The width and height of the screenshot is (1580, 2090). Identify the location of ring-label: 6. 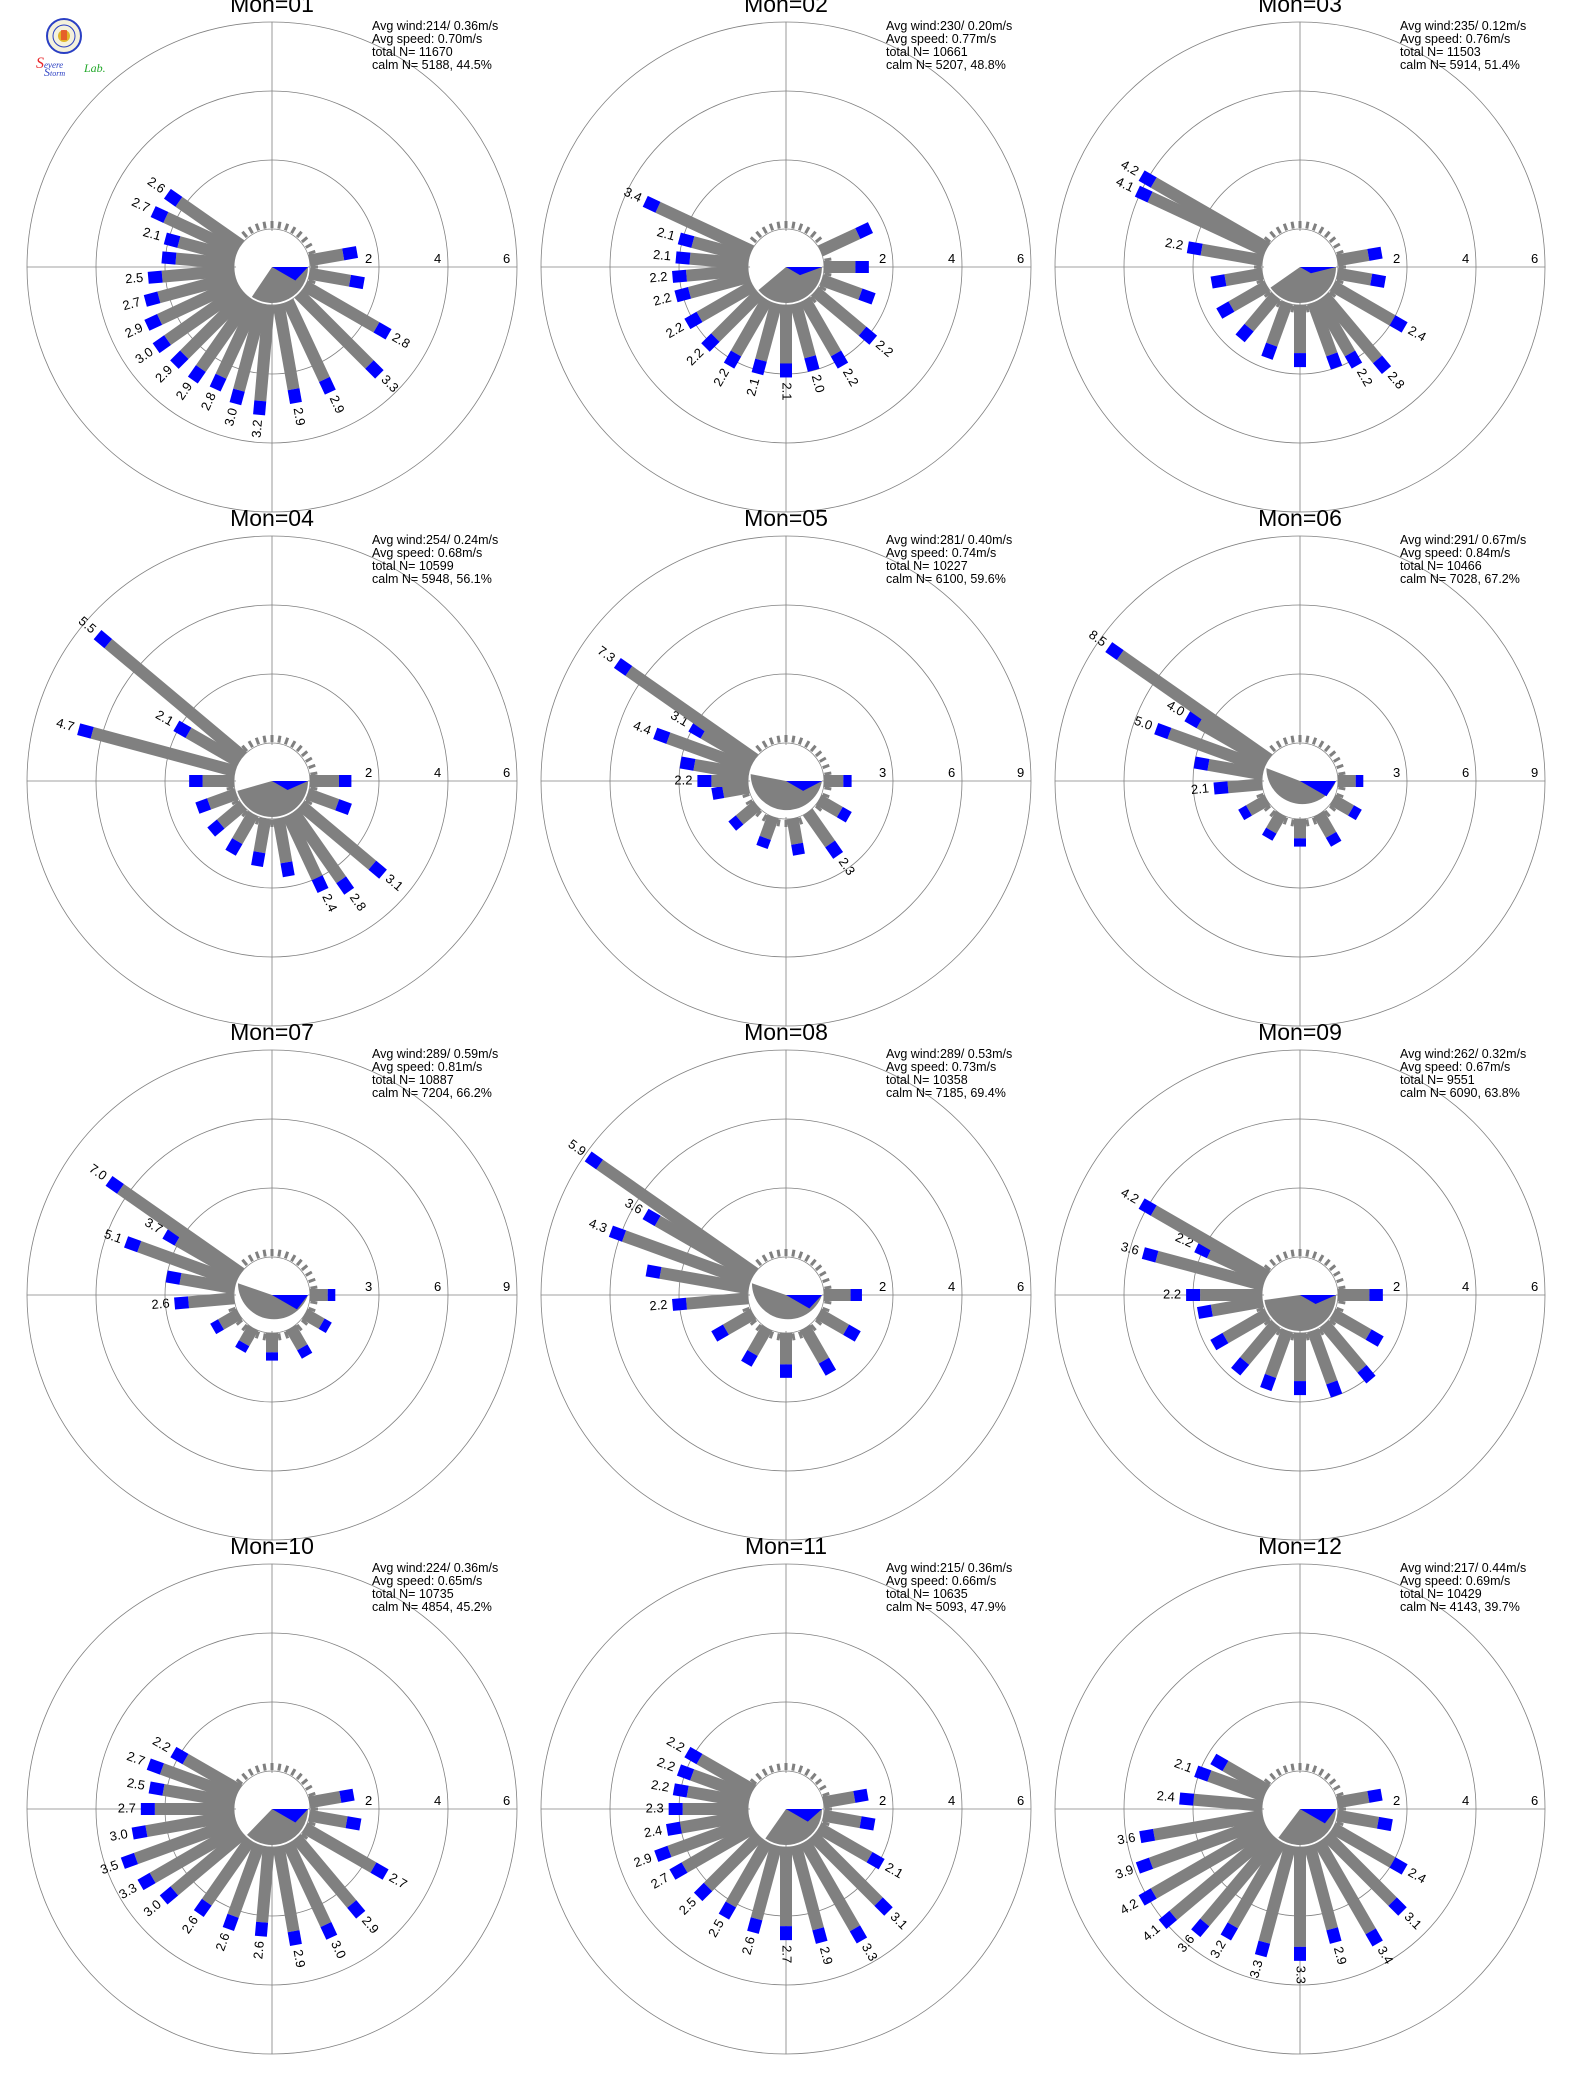
(1534, 1286).